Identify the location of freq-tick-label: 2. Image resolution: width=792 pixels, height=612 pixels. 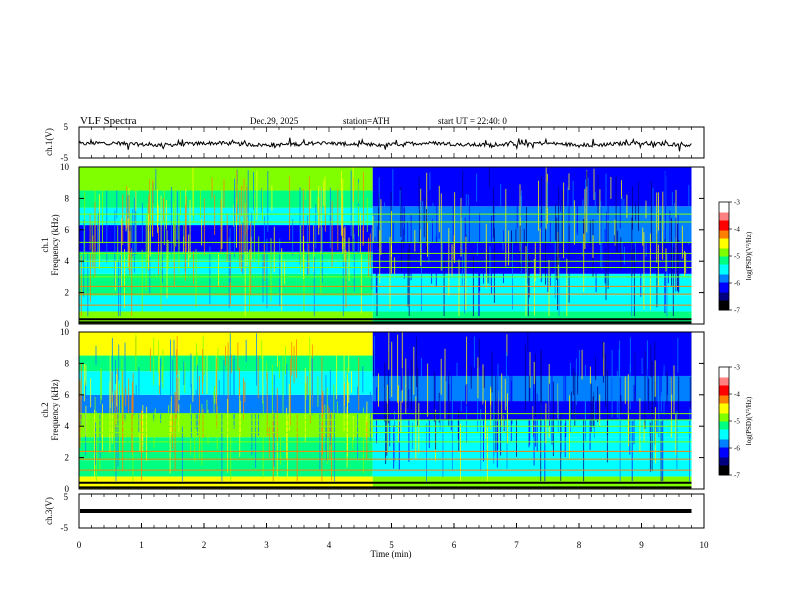
(67, 458).